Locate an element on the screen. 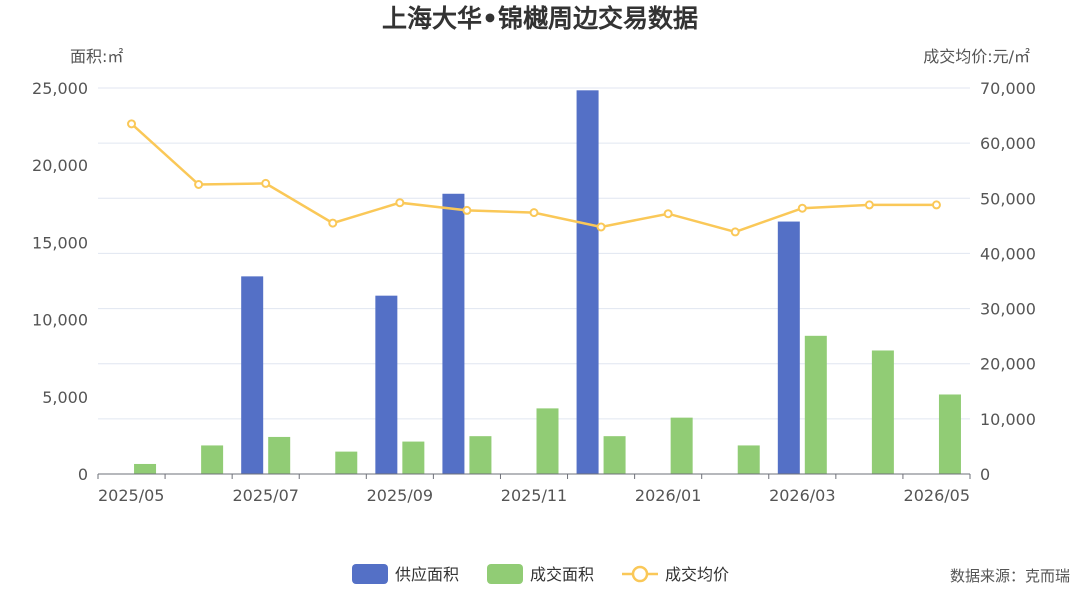  legend-swatch-supply is located at coordinates (370, 574).